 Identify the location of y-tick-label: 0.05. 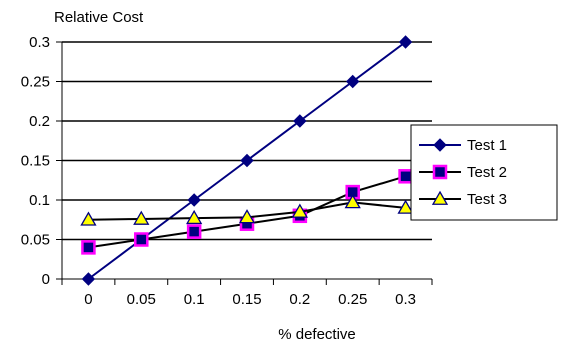
(35, 240).